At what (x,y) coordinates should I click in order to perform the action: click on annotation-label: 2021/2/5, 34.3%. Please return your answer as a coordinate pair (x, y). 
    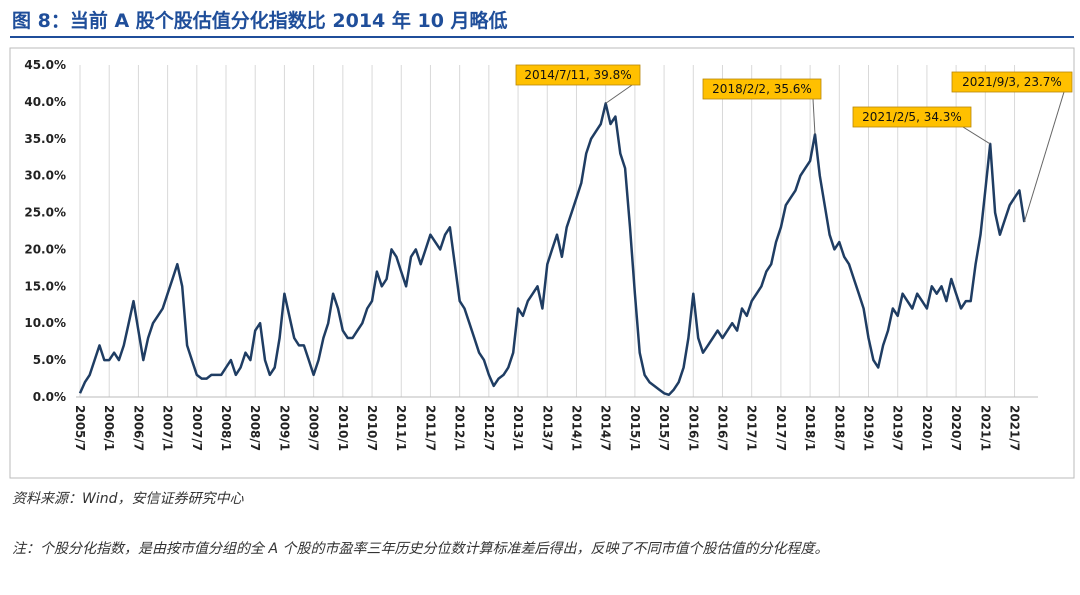
    Looking at the image, I should click on (912, 117).